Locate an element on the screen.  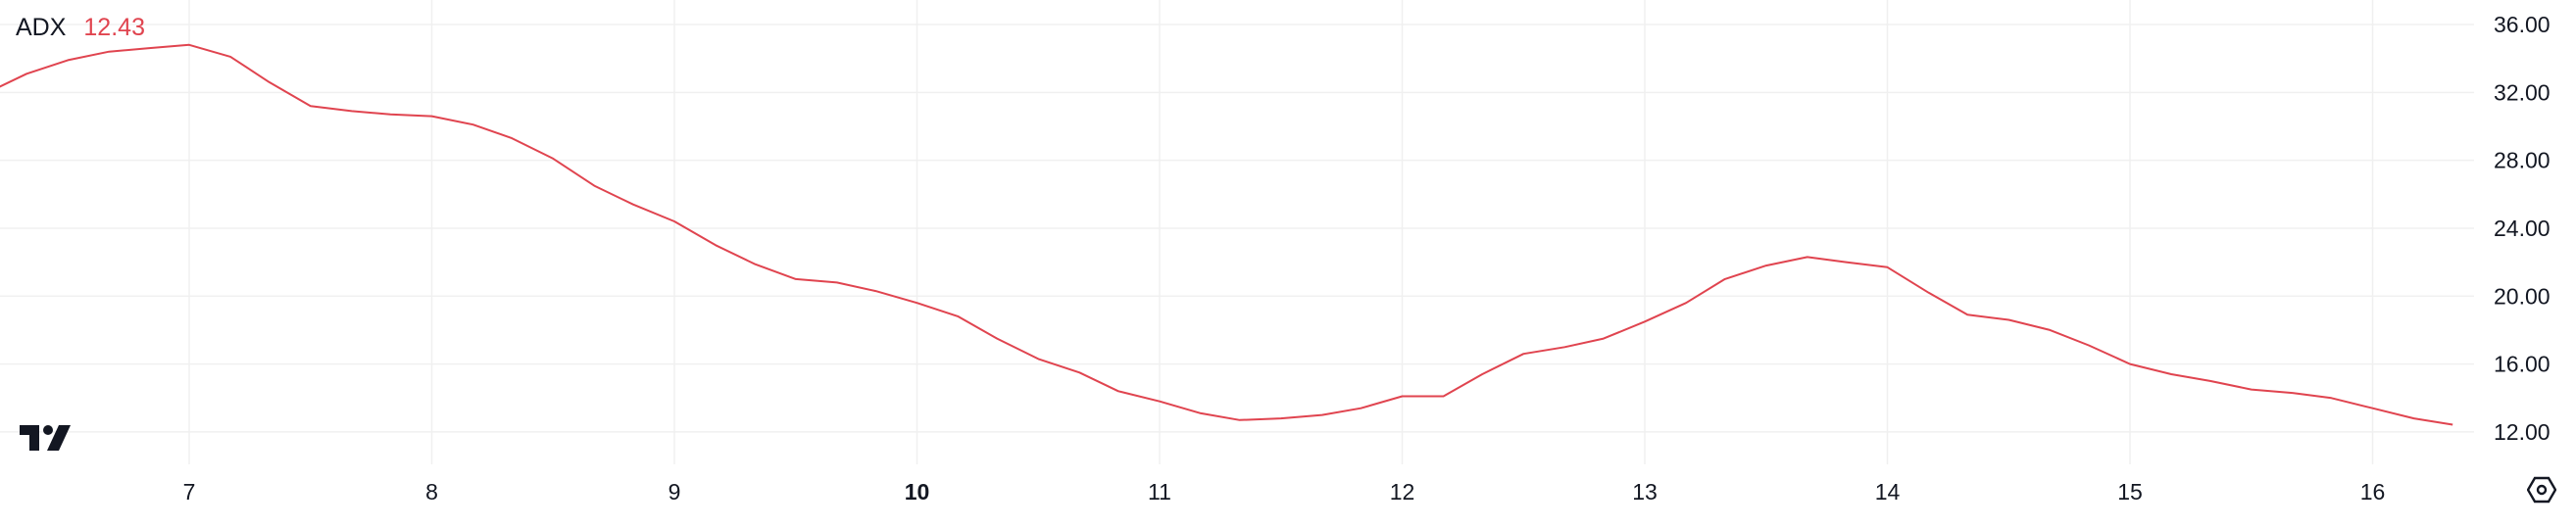
indicator-value: 12.43 is located at coordinates (114, 27).